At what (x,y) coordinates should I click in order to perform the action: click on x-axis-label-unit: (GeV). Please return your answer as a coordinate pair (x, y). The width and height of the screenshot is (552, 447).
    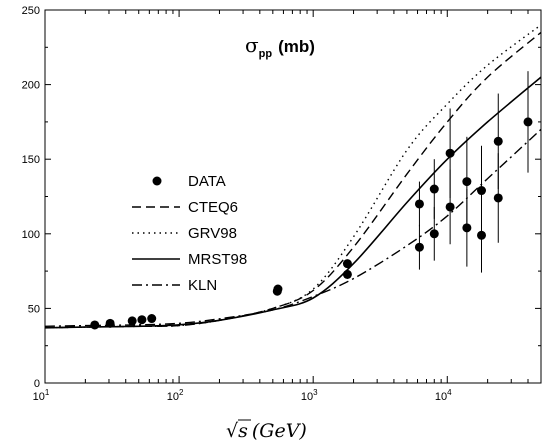
    Looking at the image, I should click on (279, 431).